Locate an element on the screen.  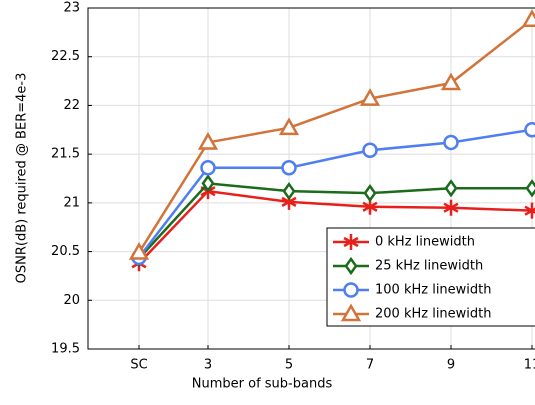
legend-label: 200 kHz linewidth is located at coordinates (433, 314).